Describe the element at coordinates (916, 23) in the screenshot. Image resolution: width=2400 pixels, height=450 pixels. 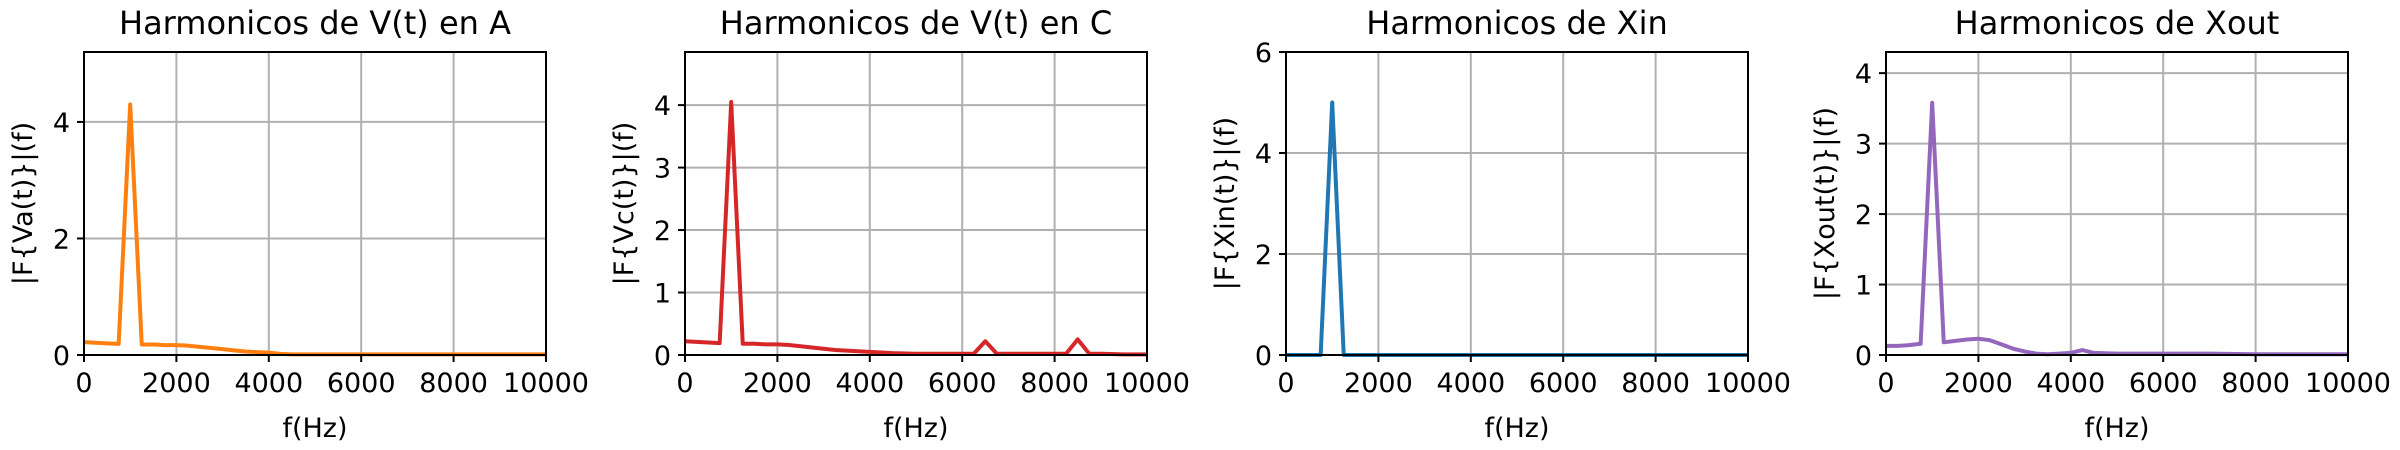
I see `chart-title: Harmonicos de V(t) en C` at that location.